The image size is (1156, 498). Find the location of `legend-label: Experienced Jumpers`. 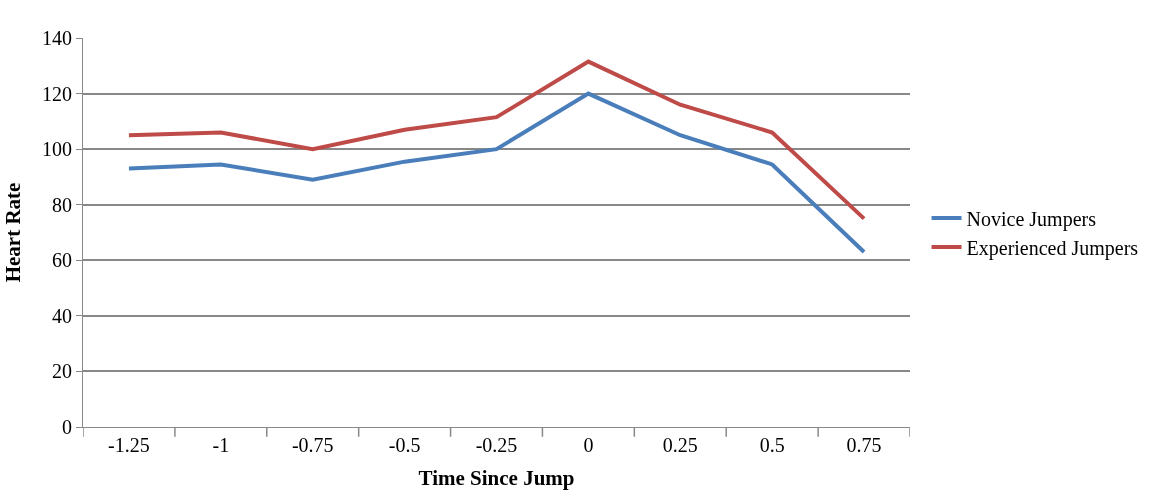

legend-label: Experienced Jumpers is located at coordinates (1052, 248).